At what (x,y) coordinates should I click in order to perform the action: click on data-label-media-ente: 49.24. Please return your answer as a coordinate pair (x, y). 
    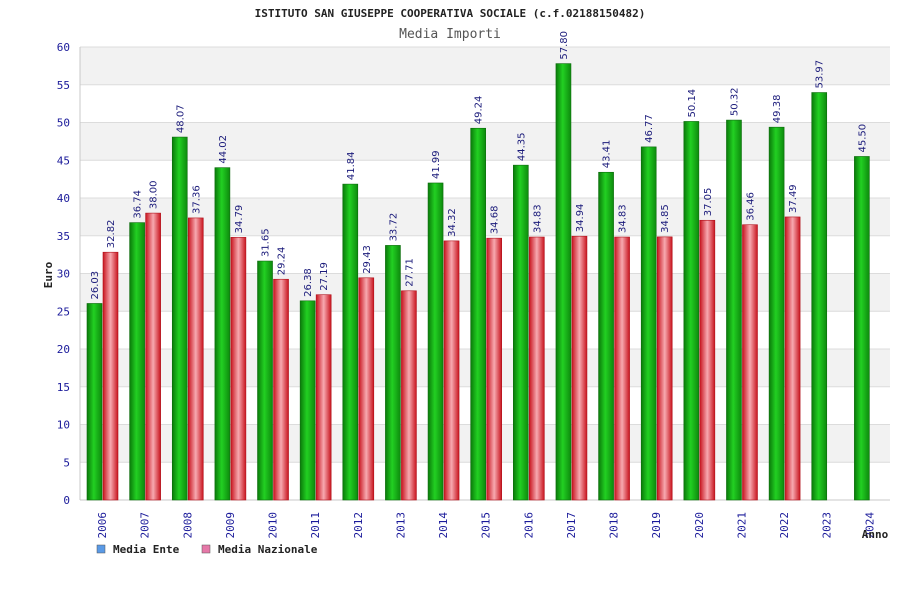
    Looking at the image, I should click on (479, 110).